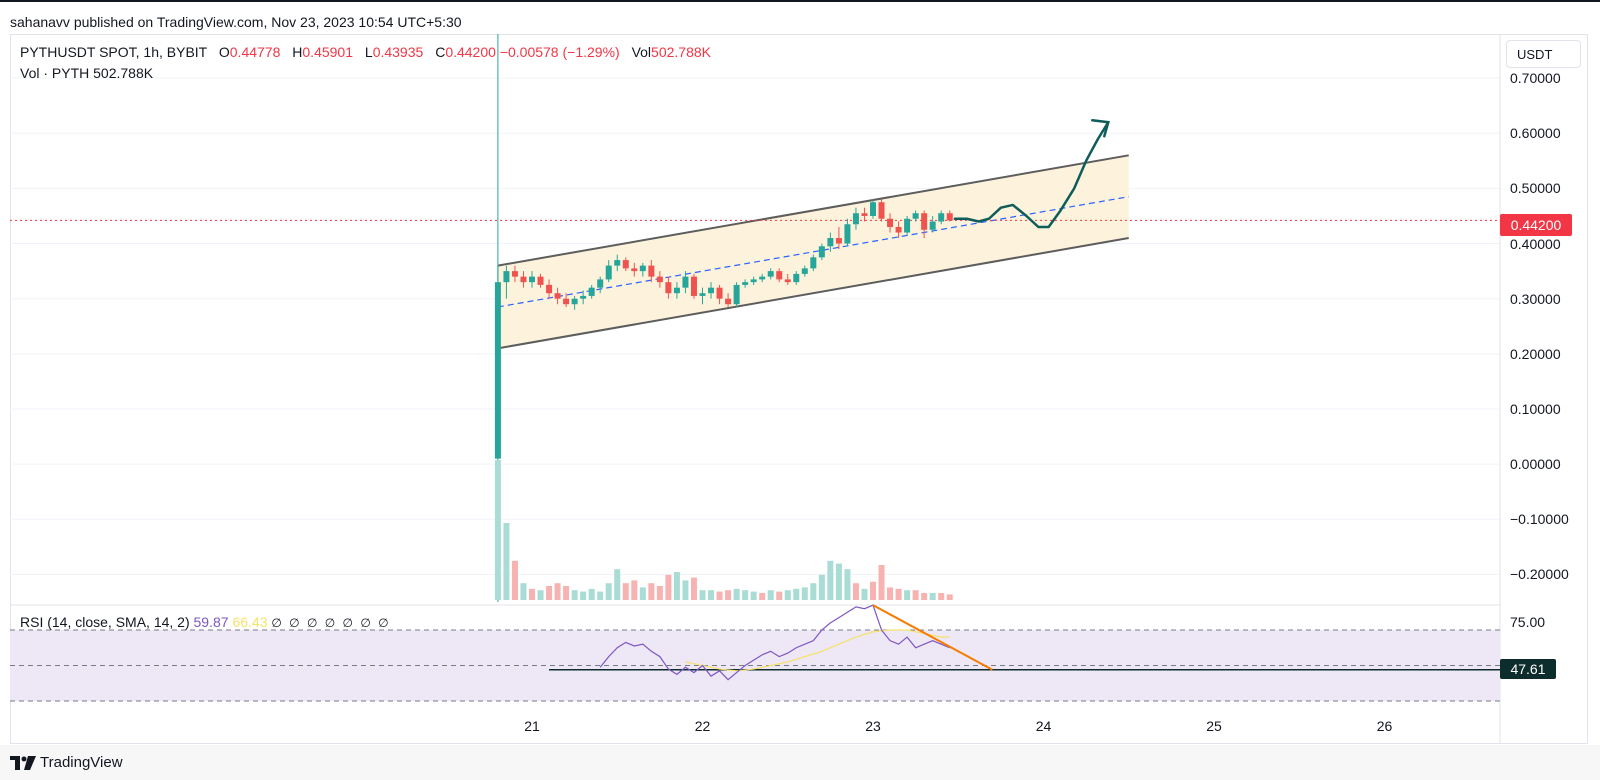 The width and height of the screenshot is (1600, 780). I want to click on time-tick-label: 21, so click(532, 726).